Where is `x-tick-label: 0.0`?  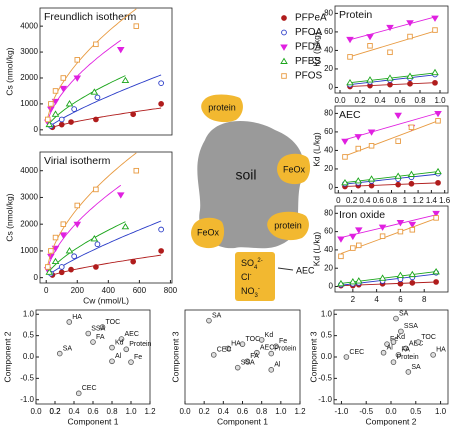
x-tick-label: 0.0 is located at coordinates (340, 100).